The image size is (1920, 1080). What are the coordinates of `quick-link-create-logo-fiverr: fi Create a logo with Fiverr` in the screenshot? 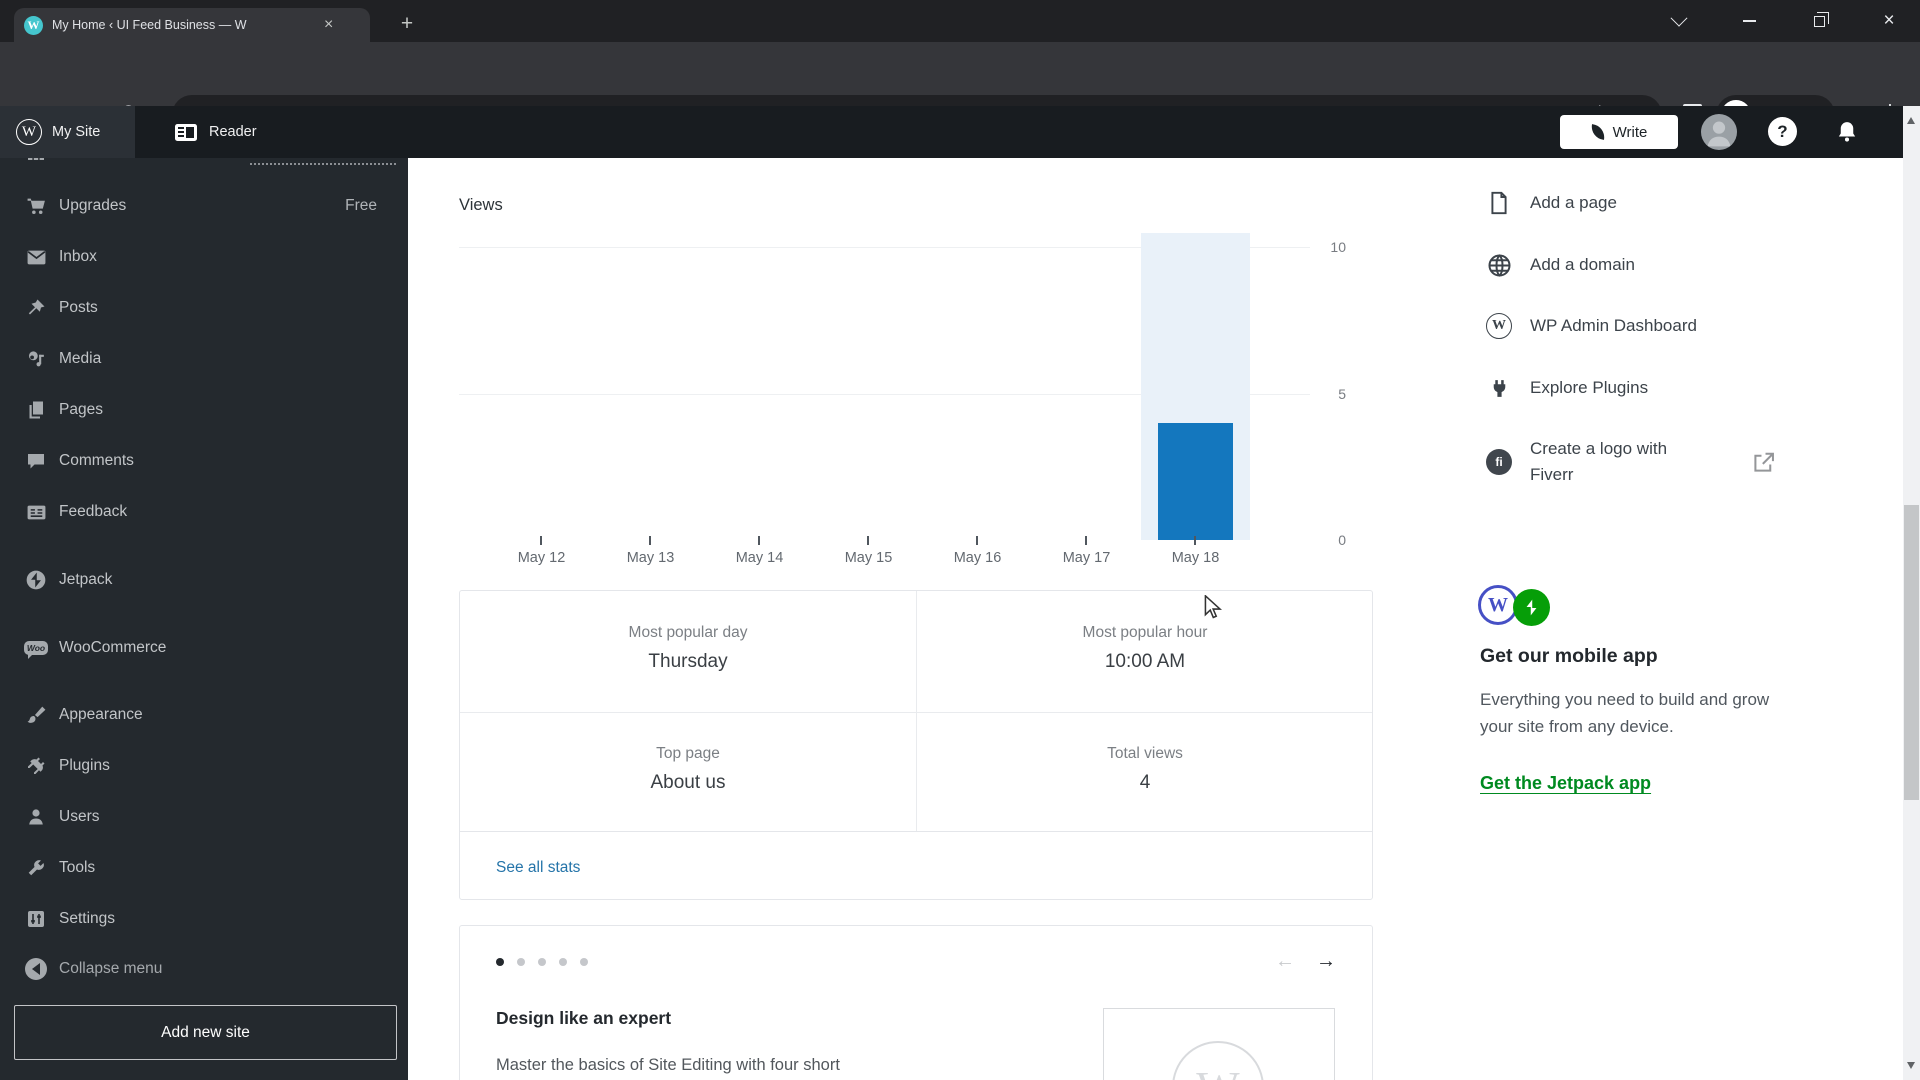 It's located at (1598, 462).